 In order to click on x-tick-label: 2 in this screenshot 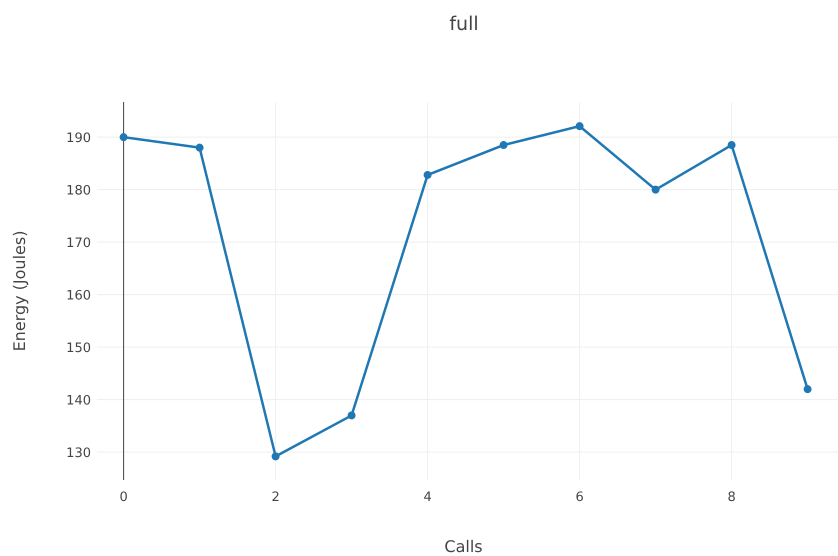, I will do `click(275, 497)`.